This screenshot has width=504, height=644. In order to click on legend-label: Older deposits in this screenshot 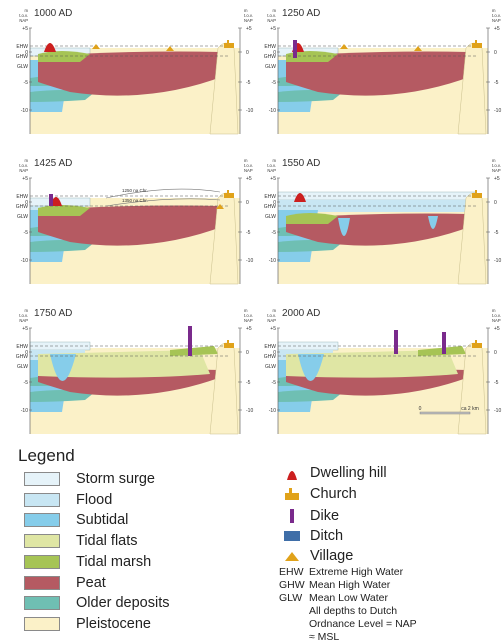, I will do `click(123, 603)`.